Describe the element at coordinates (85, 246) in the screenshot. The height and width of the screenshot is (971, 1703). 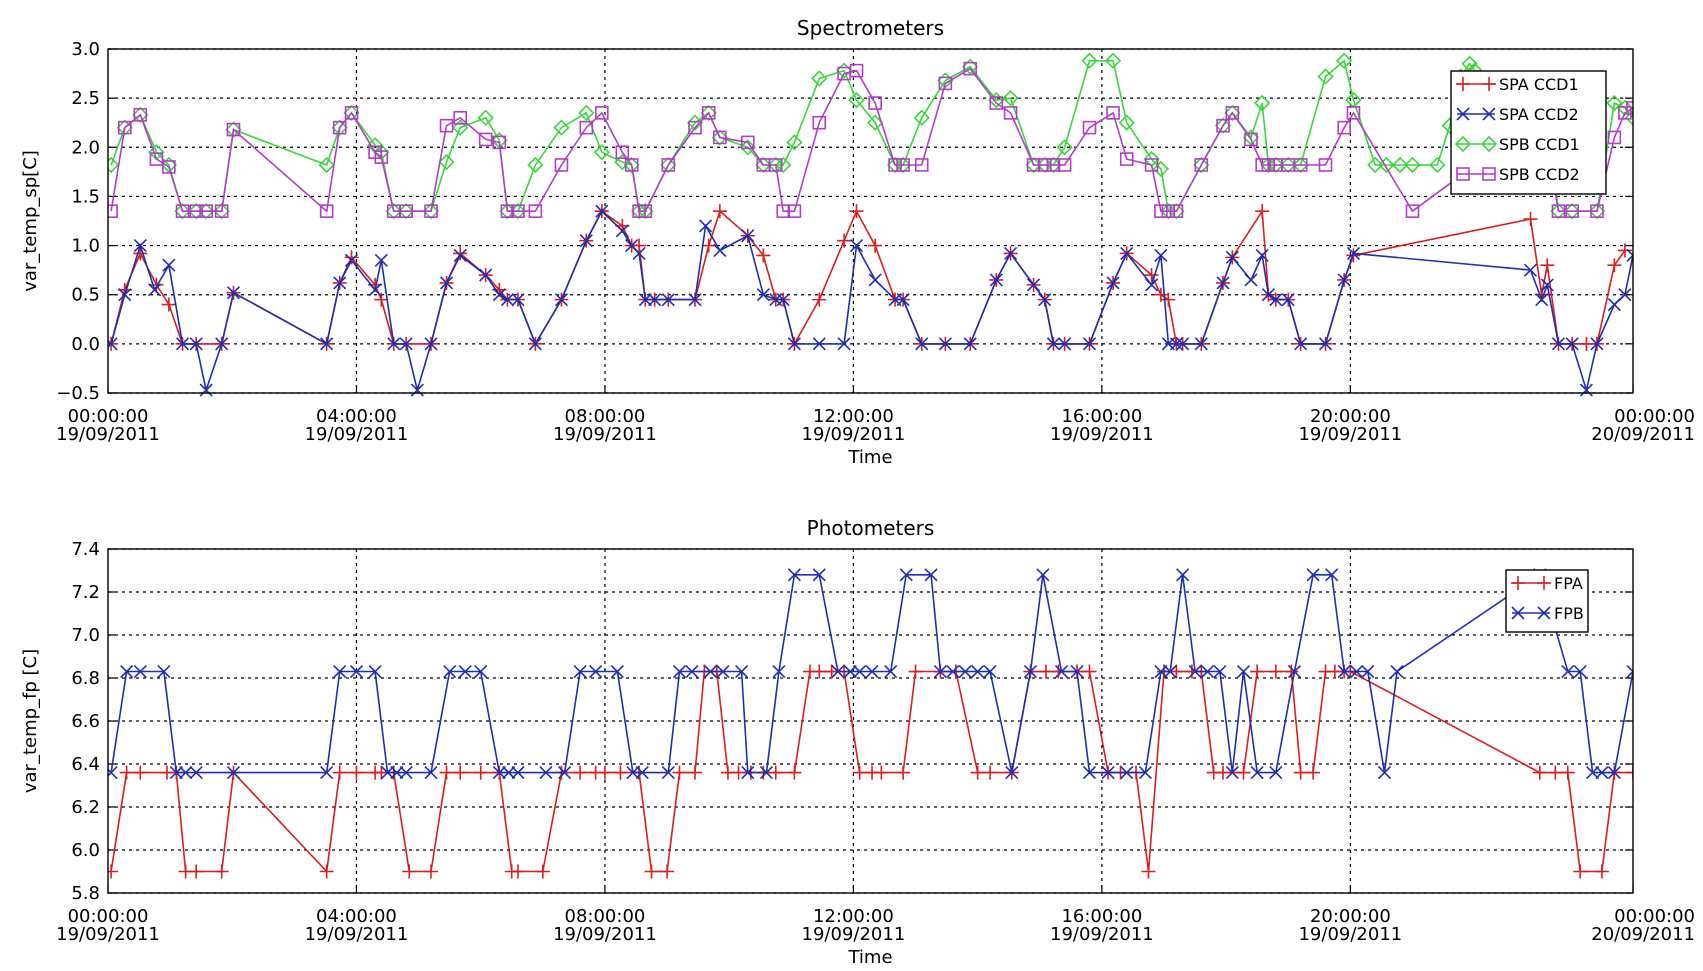
I see `y-tick-label: 1.0` at that location.